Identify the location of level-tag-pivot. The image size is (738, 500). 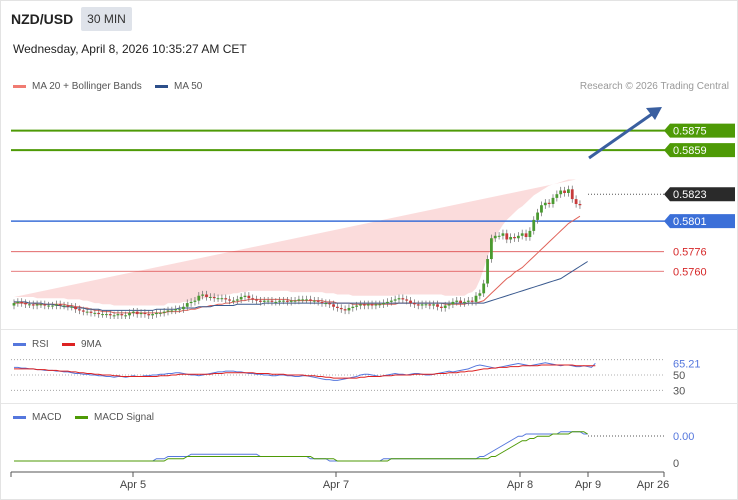
(699, 221).